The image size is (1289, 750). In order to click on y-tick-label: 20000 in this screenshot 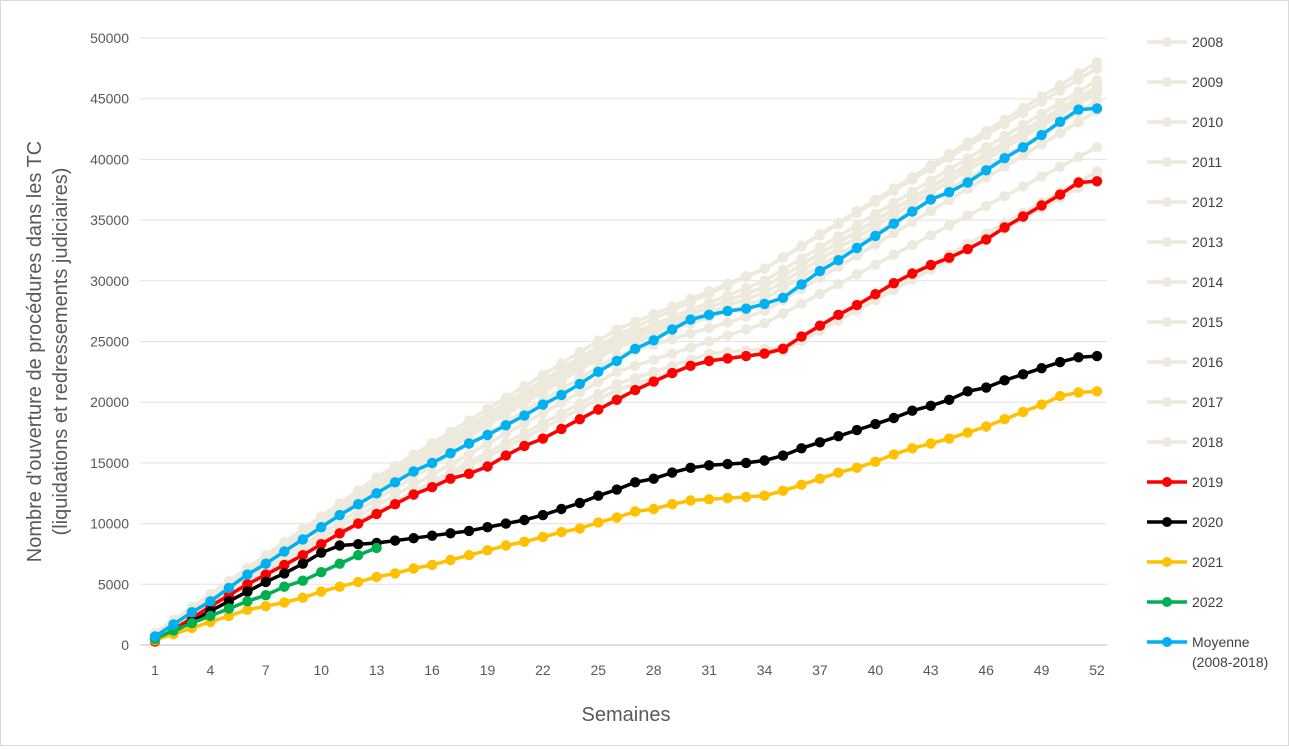, I will do `click(109, 402)`.